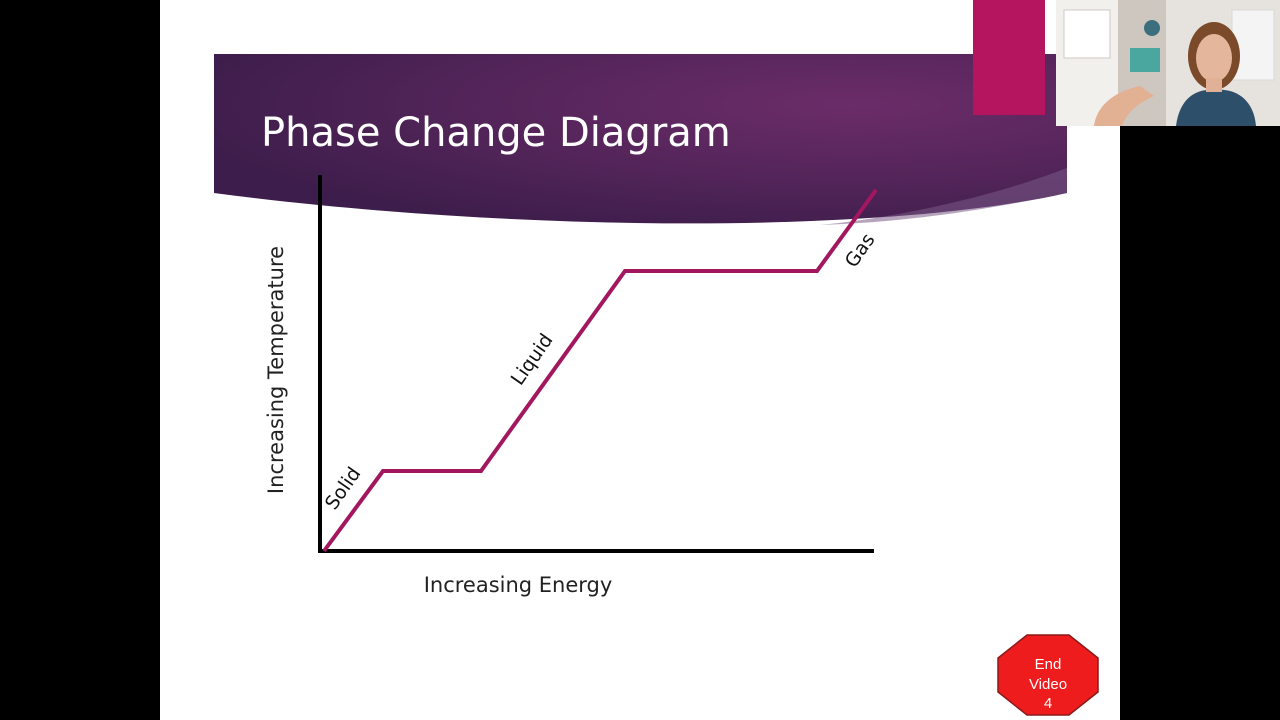 The width and height of the screenshot is (1280, 720). I want to click on stop-text-line2: Video, so click(1048, 684).